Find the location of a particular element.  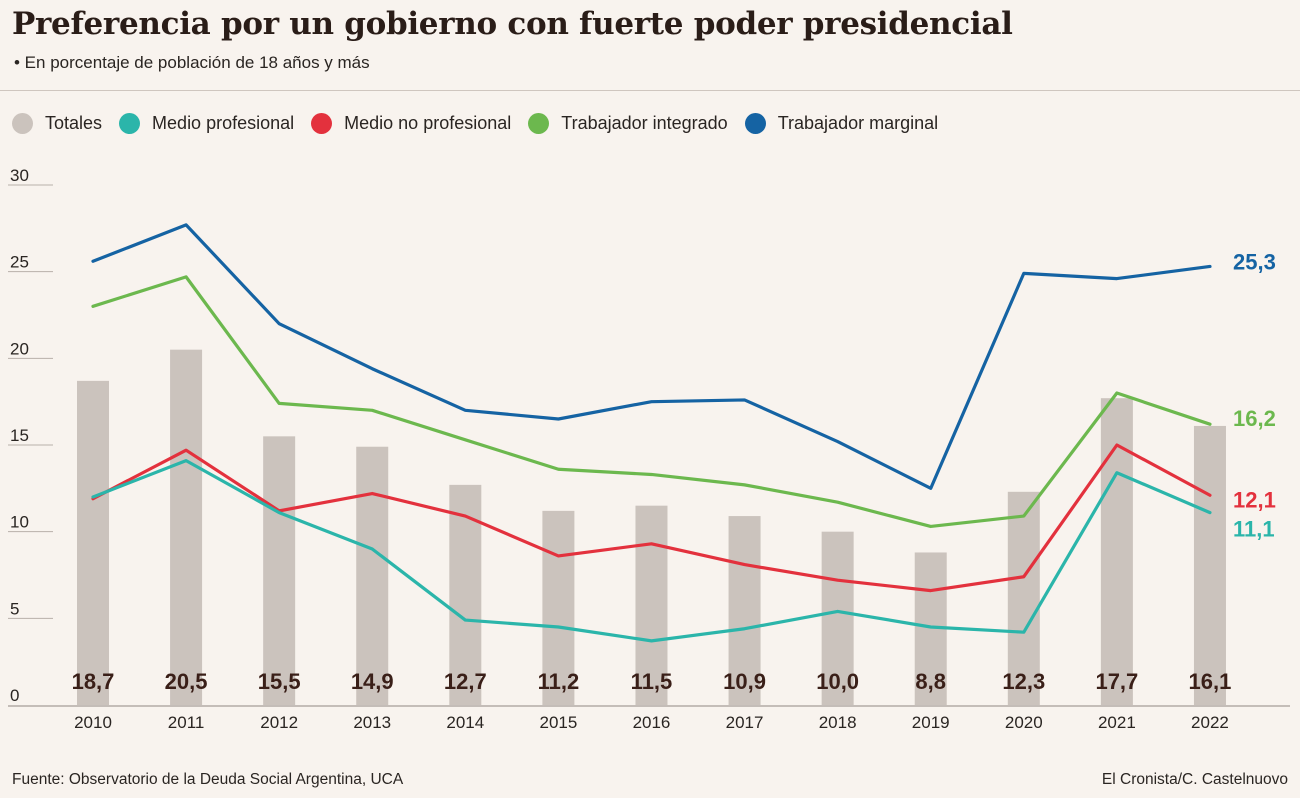

legend-item-medio-no-profesional: Medio no profesional is located at coordinates (411, 123).